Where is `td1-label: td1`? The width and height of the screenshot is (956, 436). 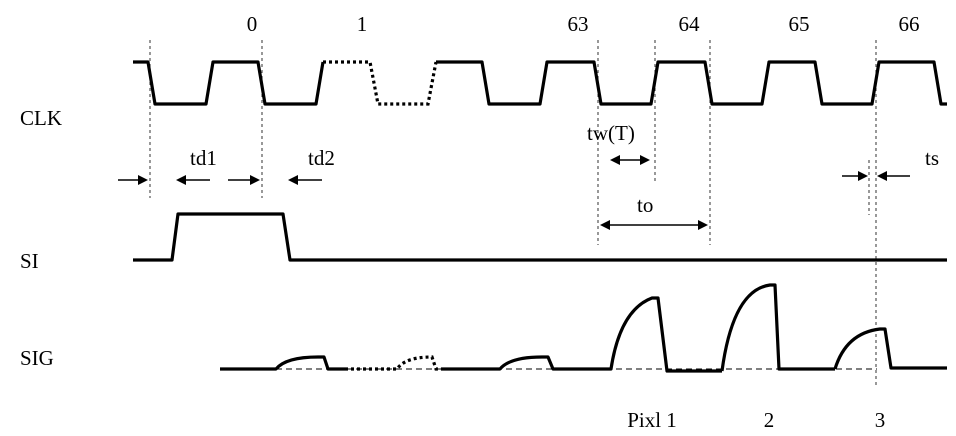
td1-label: td1 is located at coordinates (203, 158).